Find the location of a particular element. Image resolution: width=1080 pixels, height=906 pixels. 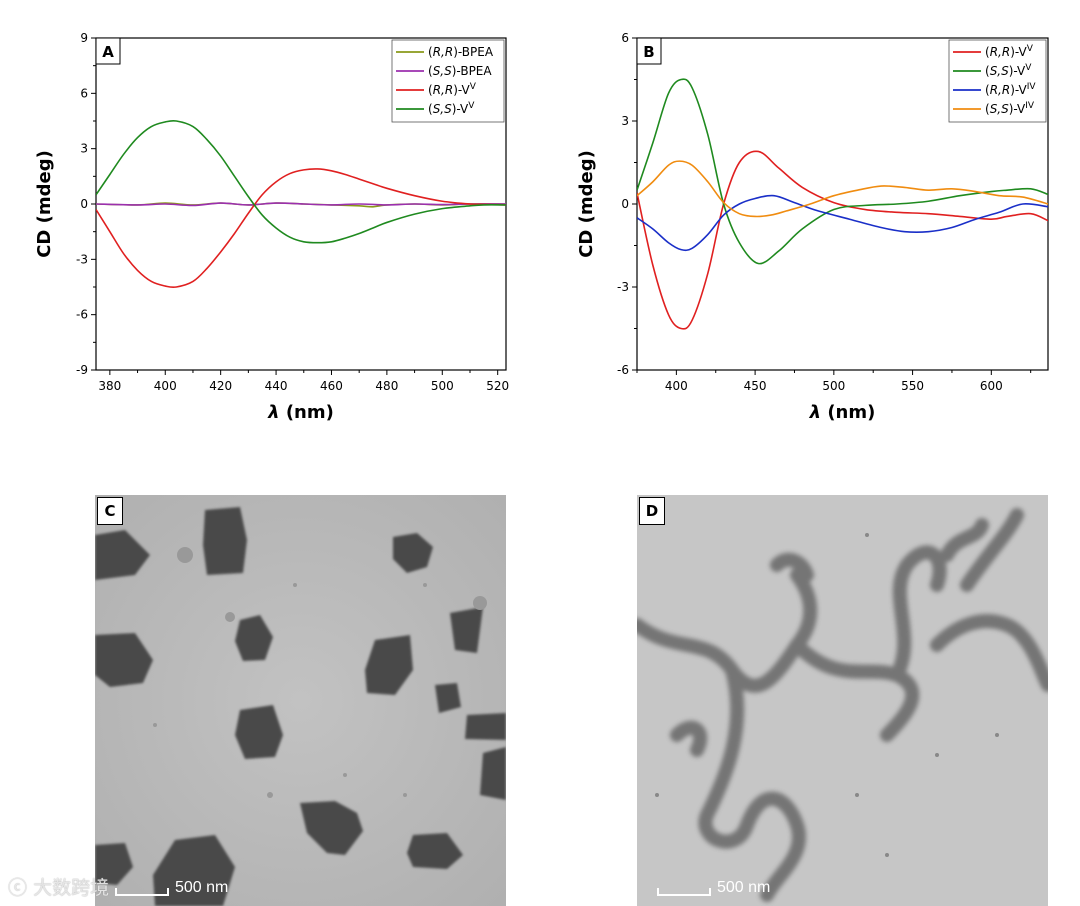

panel-label-b: B is located at coordinates (649, 51).